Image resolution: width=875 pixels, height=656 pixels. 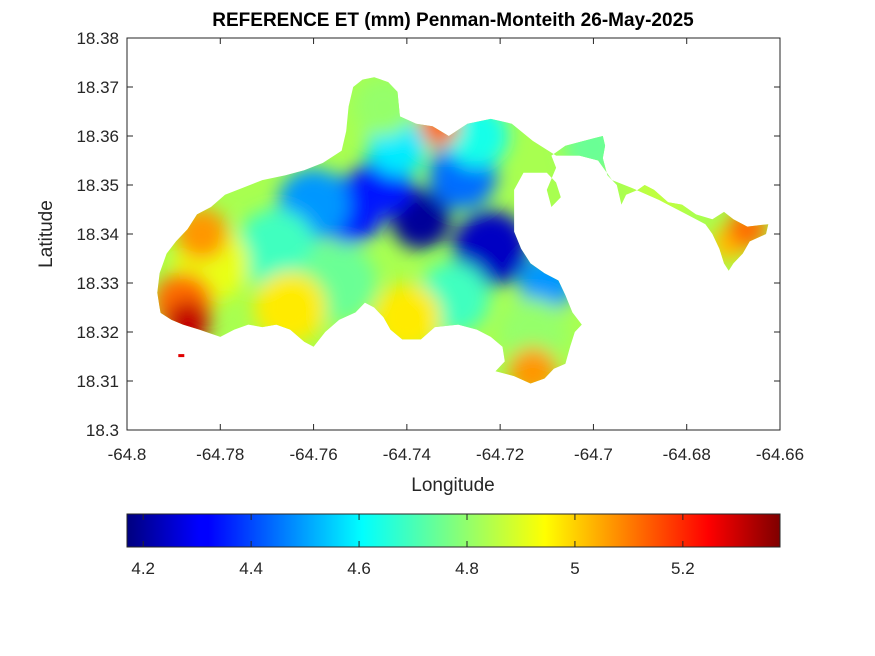 I want to click on y-tick-label: 18.37, so click(x=97, y=87).